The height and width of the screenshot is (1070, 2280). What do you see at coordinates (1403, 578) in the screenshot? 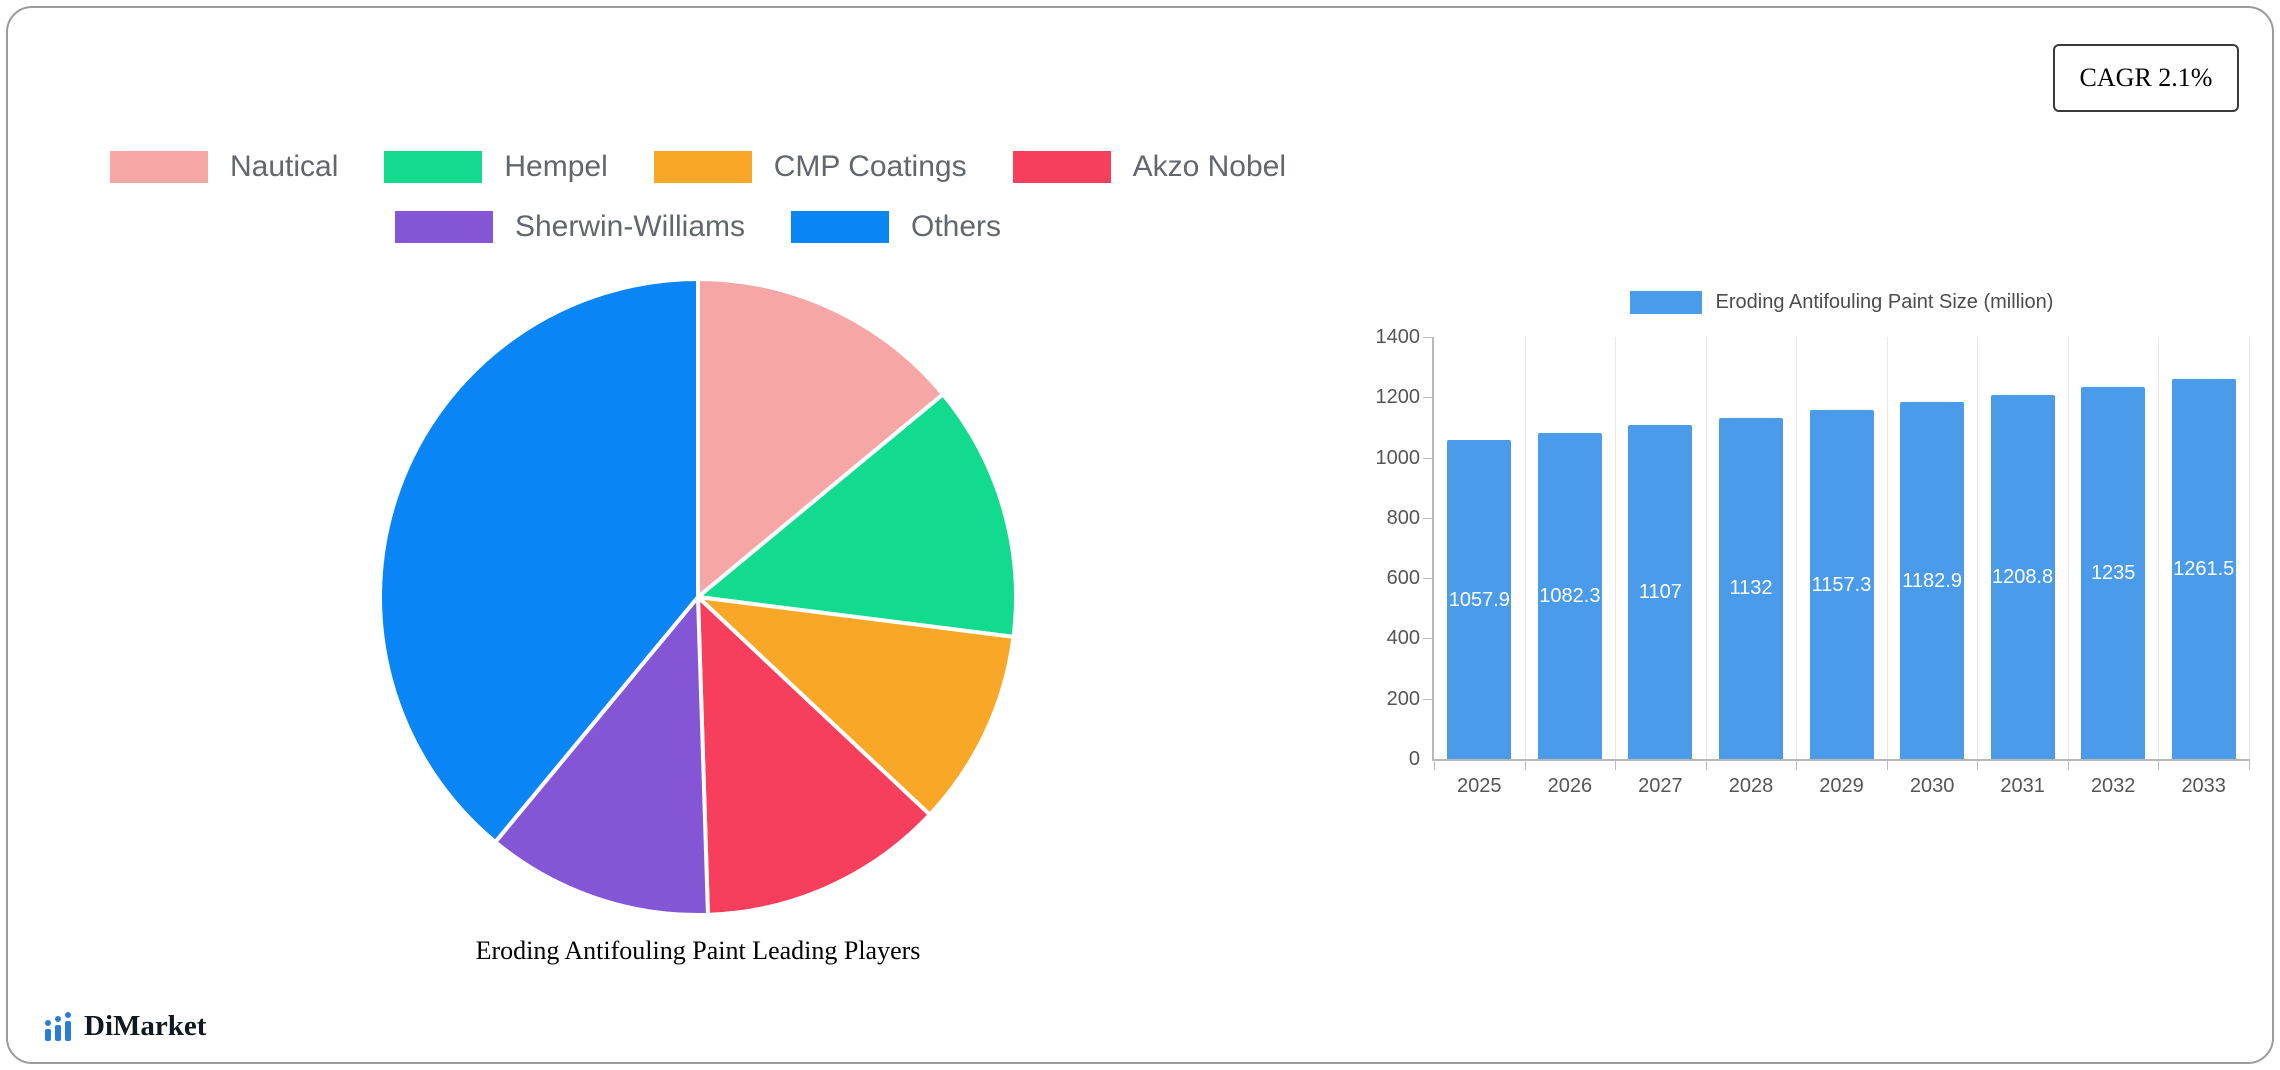
I see `y-axis-label: 600` at bounding box center [1403, 578].